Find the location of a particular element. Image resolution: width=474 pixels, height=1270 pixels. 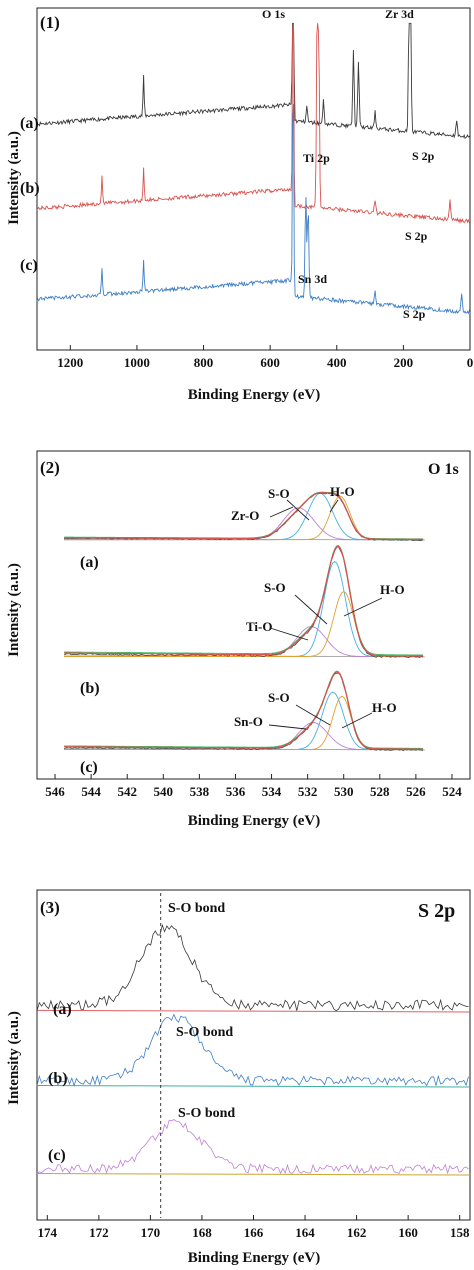

panel-1-tick-label: 600 is located at coordinates (270, 362).